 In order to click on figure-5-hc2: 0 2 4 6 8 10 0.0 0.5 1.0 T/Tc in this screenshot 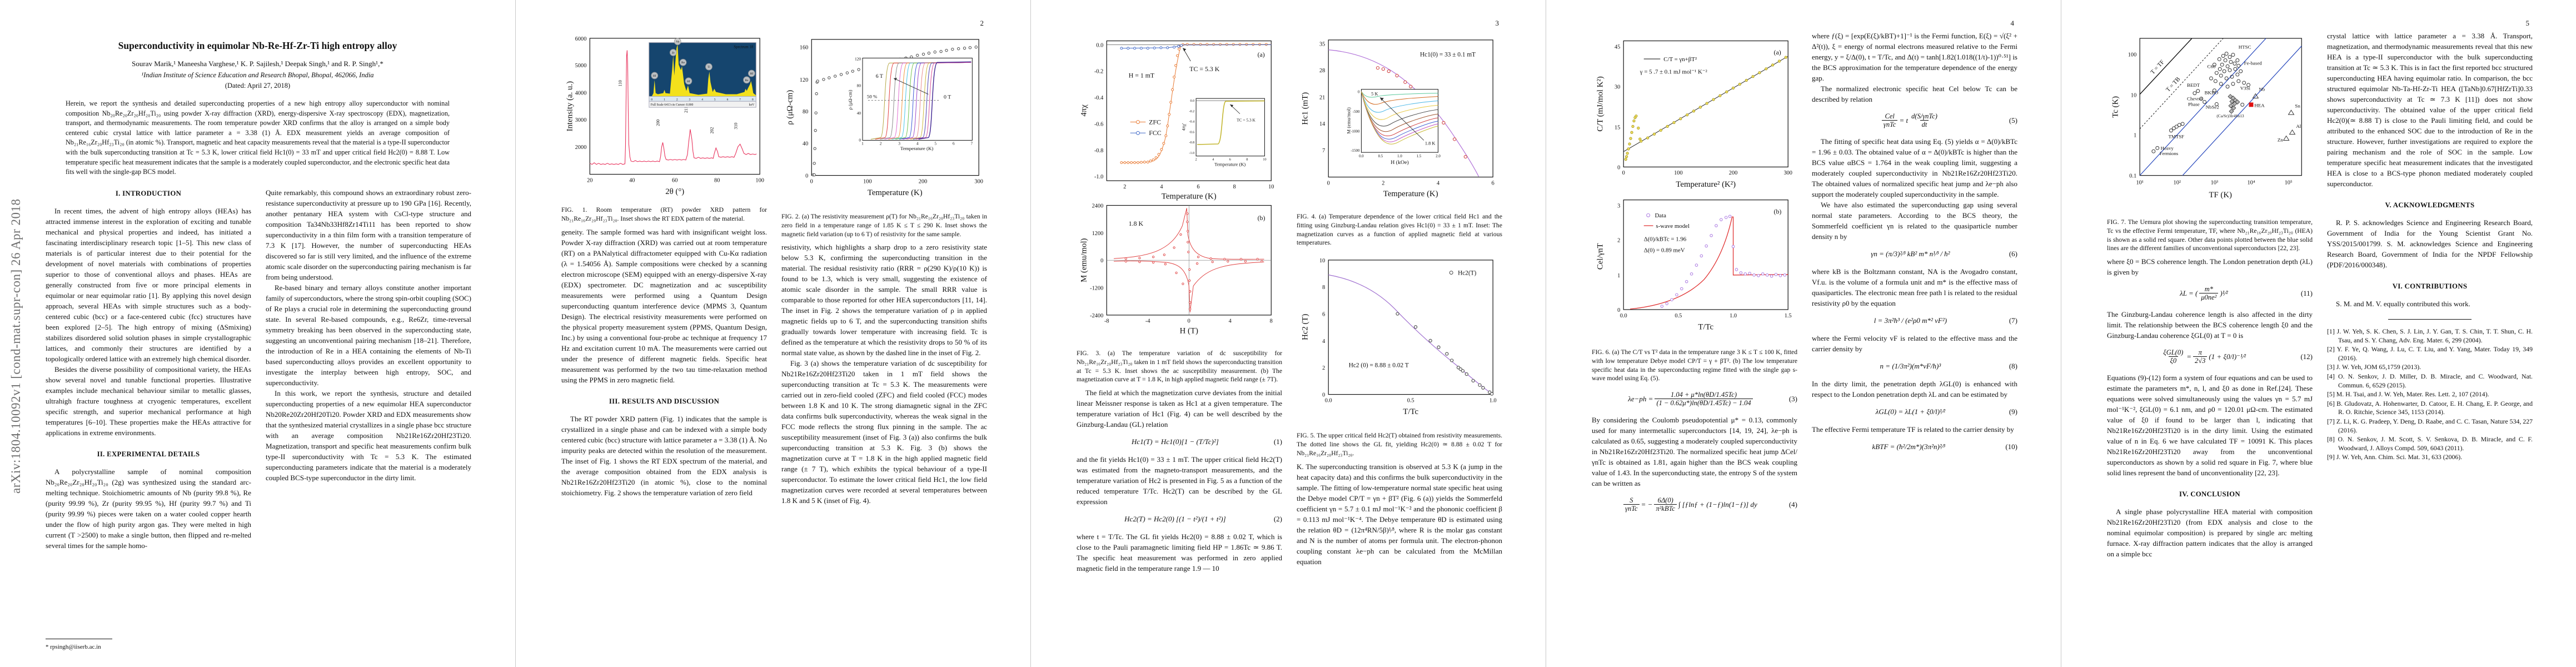, I will do `click(1399, 338)`.